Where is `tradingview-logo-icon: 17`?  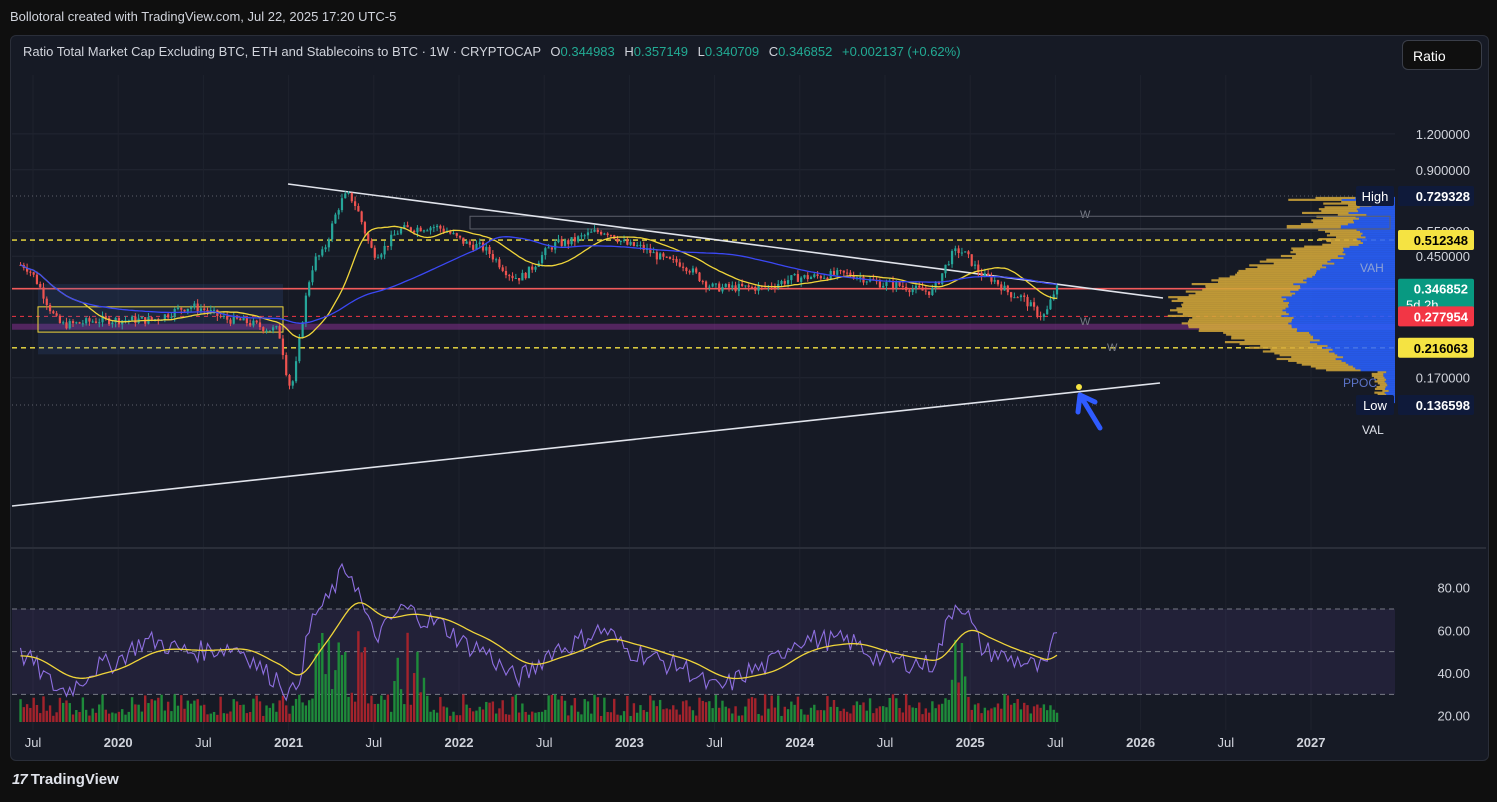
tradingview-logo-icon: 17 is located at coordinates (19, 779).